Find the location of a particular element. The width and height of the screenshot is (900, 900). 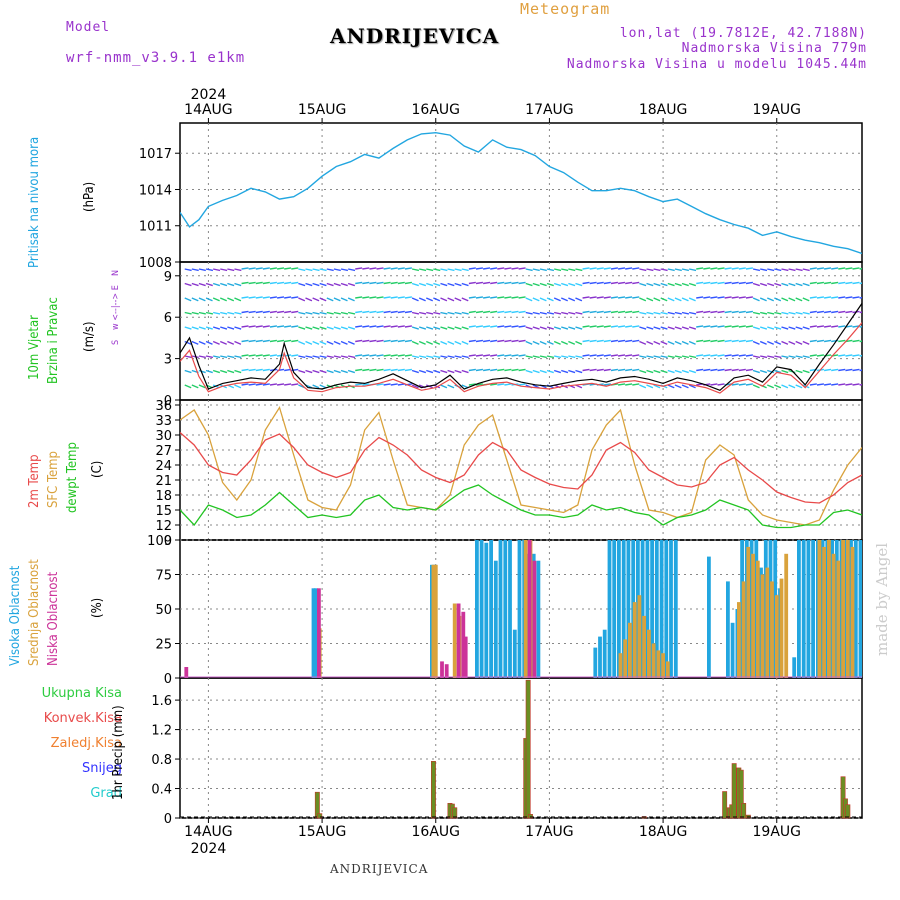

cloud-bar-low is located at coordinates (463, 644).